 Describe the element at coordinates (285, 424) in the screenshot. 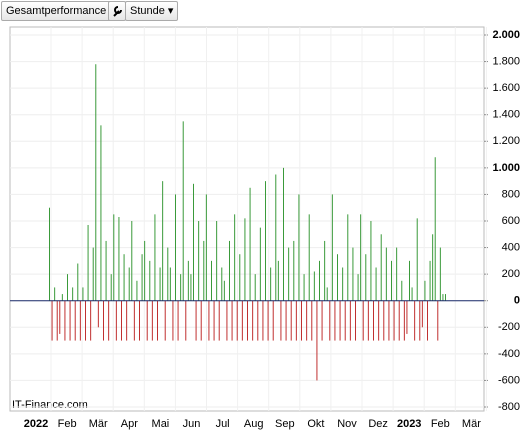

I see `x-tick-label: Sep` at that location.